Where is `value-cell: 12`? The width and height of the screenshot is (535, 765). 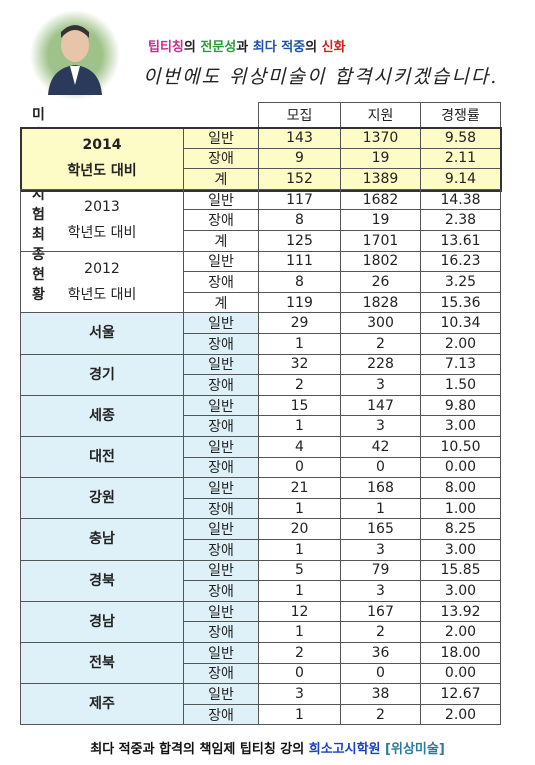 value-cell: 12 is located at coordinates (299, 611).